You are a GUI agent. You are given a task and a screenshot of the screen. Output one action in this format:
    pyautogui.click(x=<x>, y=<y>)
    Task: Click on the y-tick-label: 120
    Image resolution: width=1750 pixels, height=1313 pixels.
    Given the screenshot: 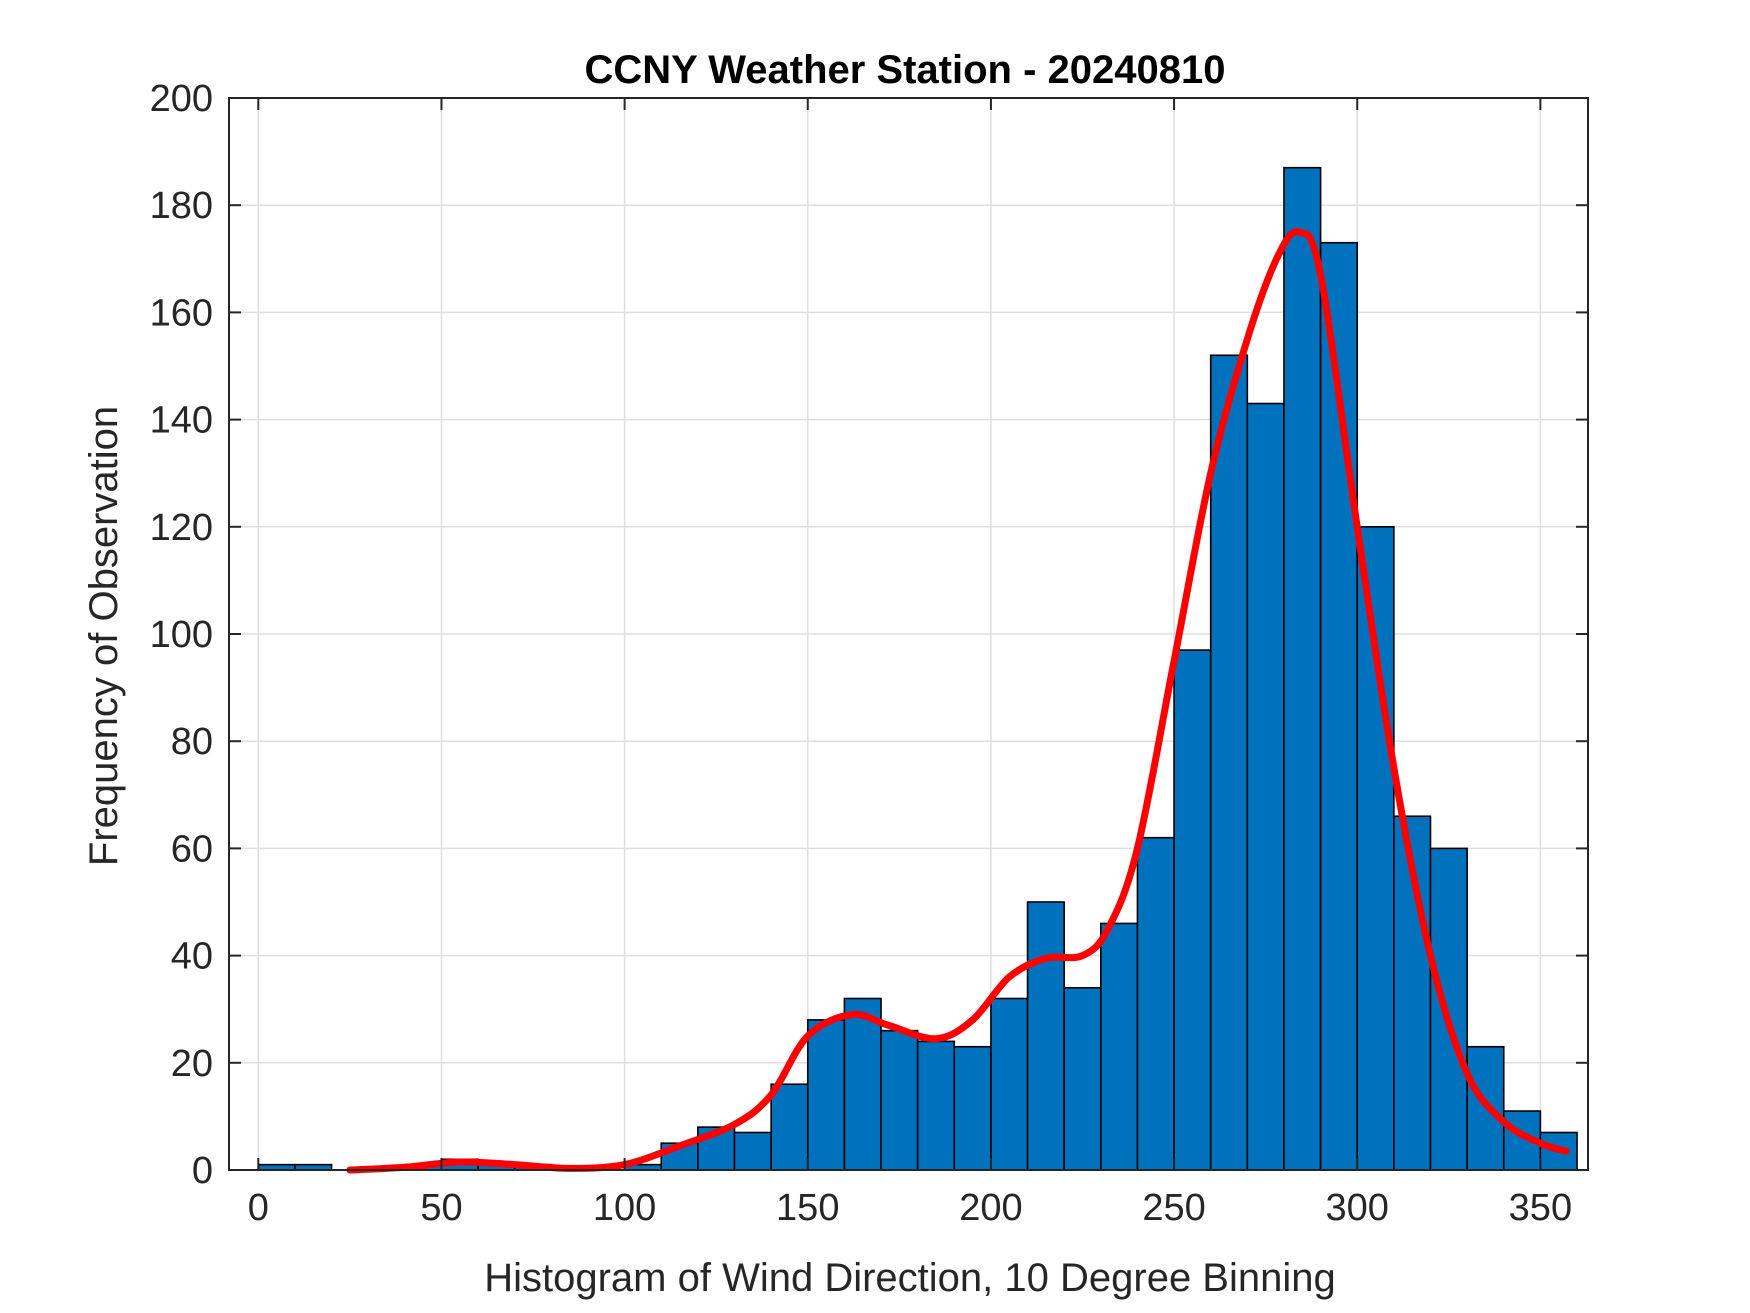 What is the action you would take?
    pyautogui.click(x=181, y=528)
    